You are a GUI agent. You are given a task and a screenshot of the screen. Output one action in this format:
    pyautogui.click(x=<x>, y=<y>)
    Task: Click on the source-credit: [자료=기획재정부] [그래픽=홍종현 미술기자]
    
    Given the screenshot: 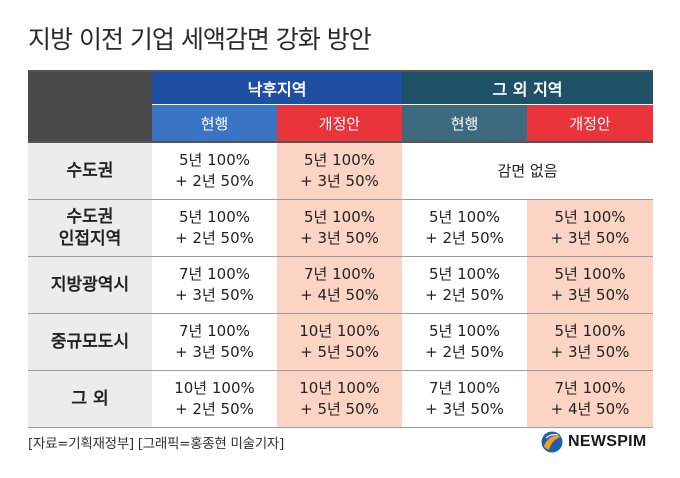 What is the action you would take?
    pyautogui.click(x=156, y=444)
    